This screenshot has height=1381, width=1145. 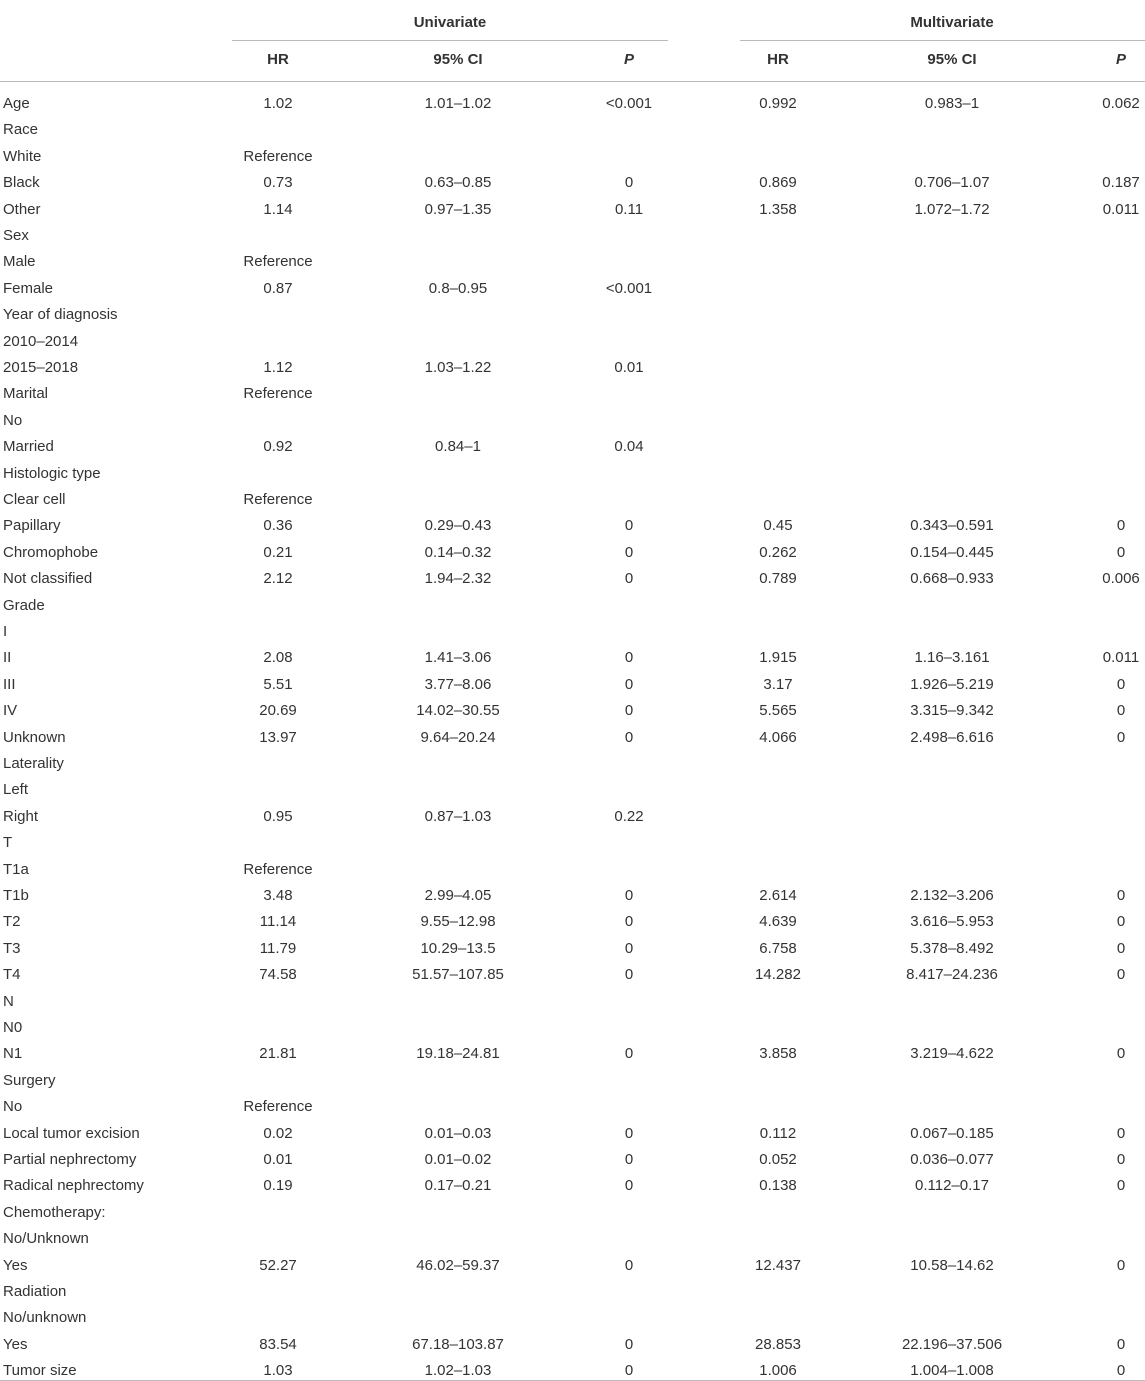 I want to click on cell: 0.343–0.591, so click(x=952, y=526).